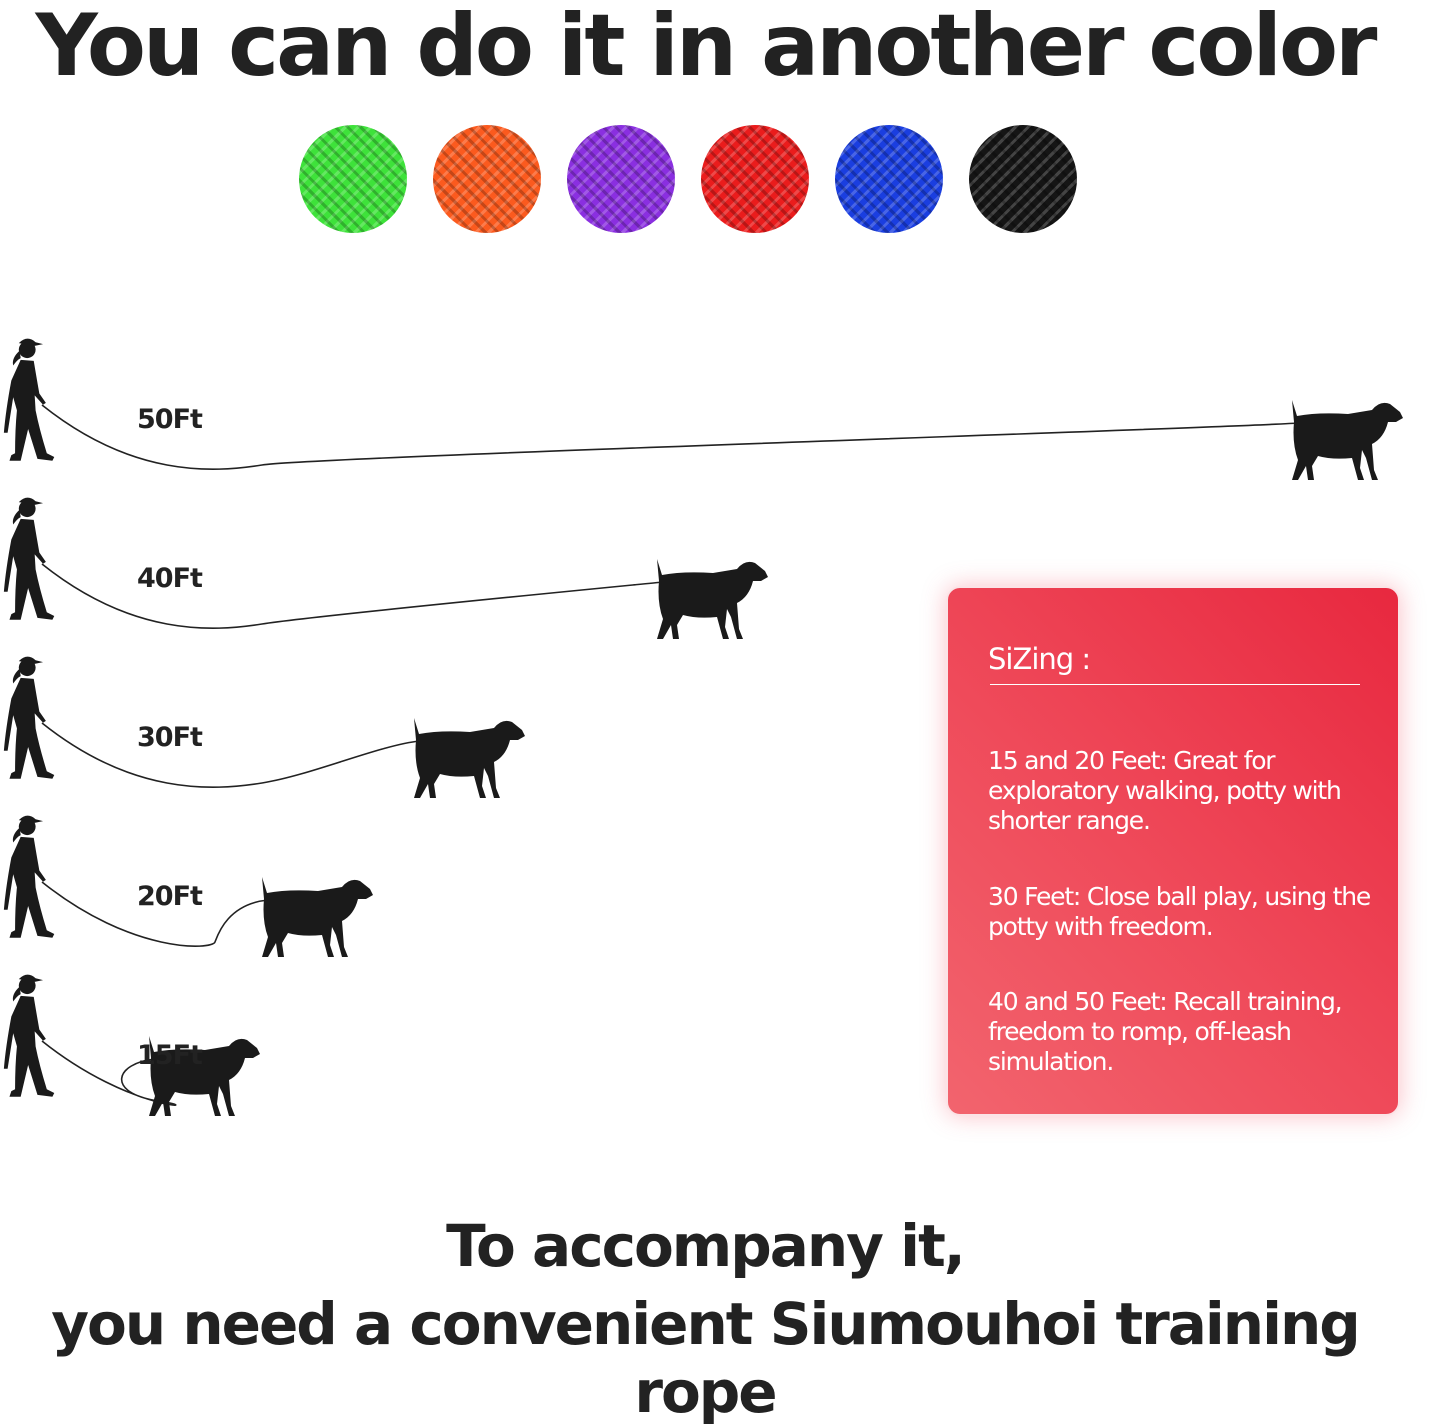  Describe the element at coordinates (621, 179) in the screenshot. I see `color-swatch-purple` at that location.